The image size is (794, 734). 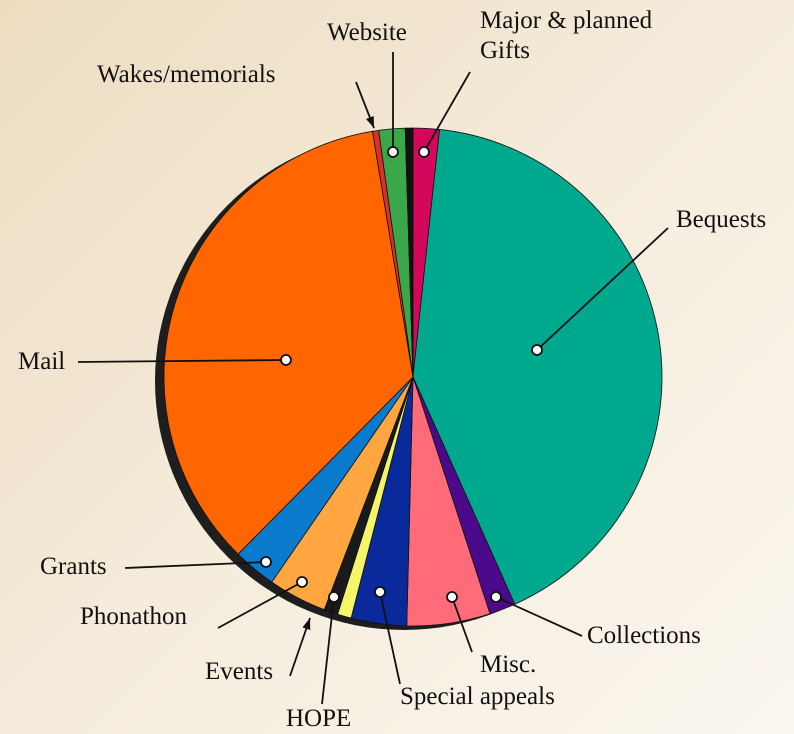 What do you see at coordinates (319, 718) in the screenshot?
I see `slice-label: HOPE` at bounding box center [319, 718].